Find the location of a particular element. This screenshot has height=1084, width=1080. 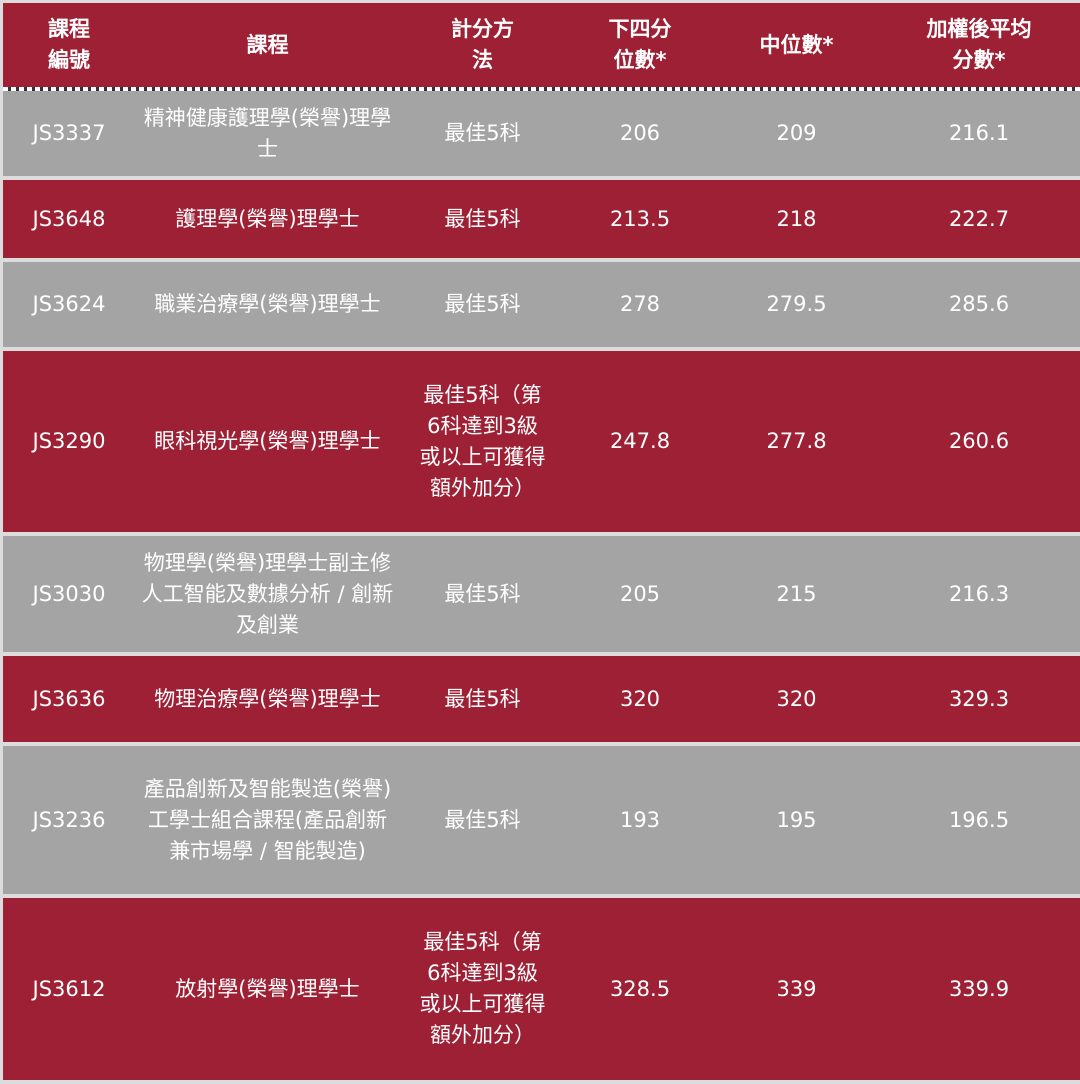

cell-text: 放射學(榮譽)理學士 is located at coordinates (267, 988).